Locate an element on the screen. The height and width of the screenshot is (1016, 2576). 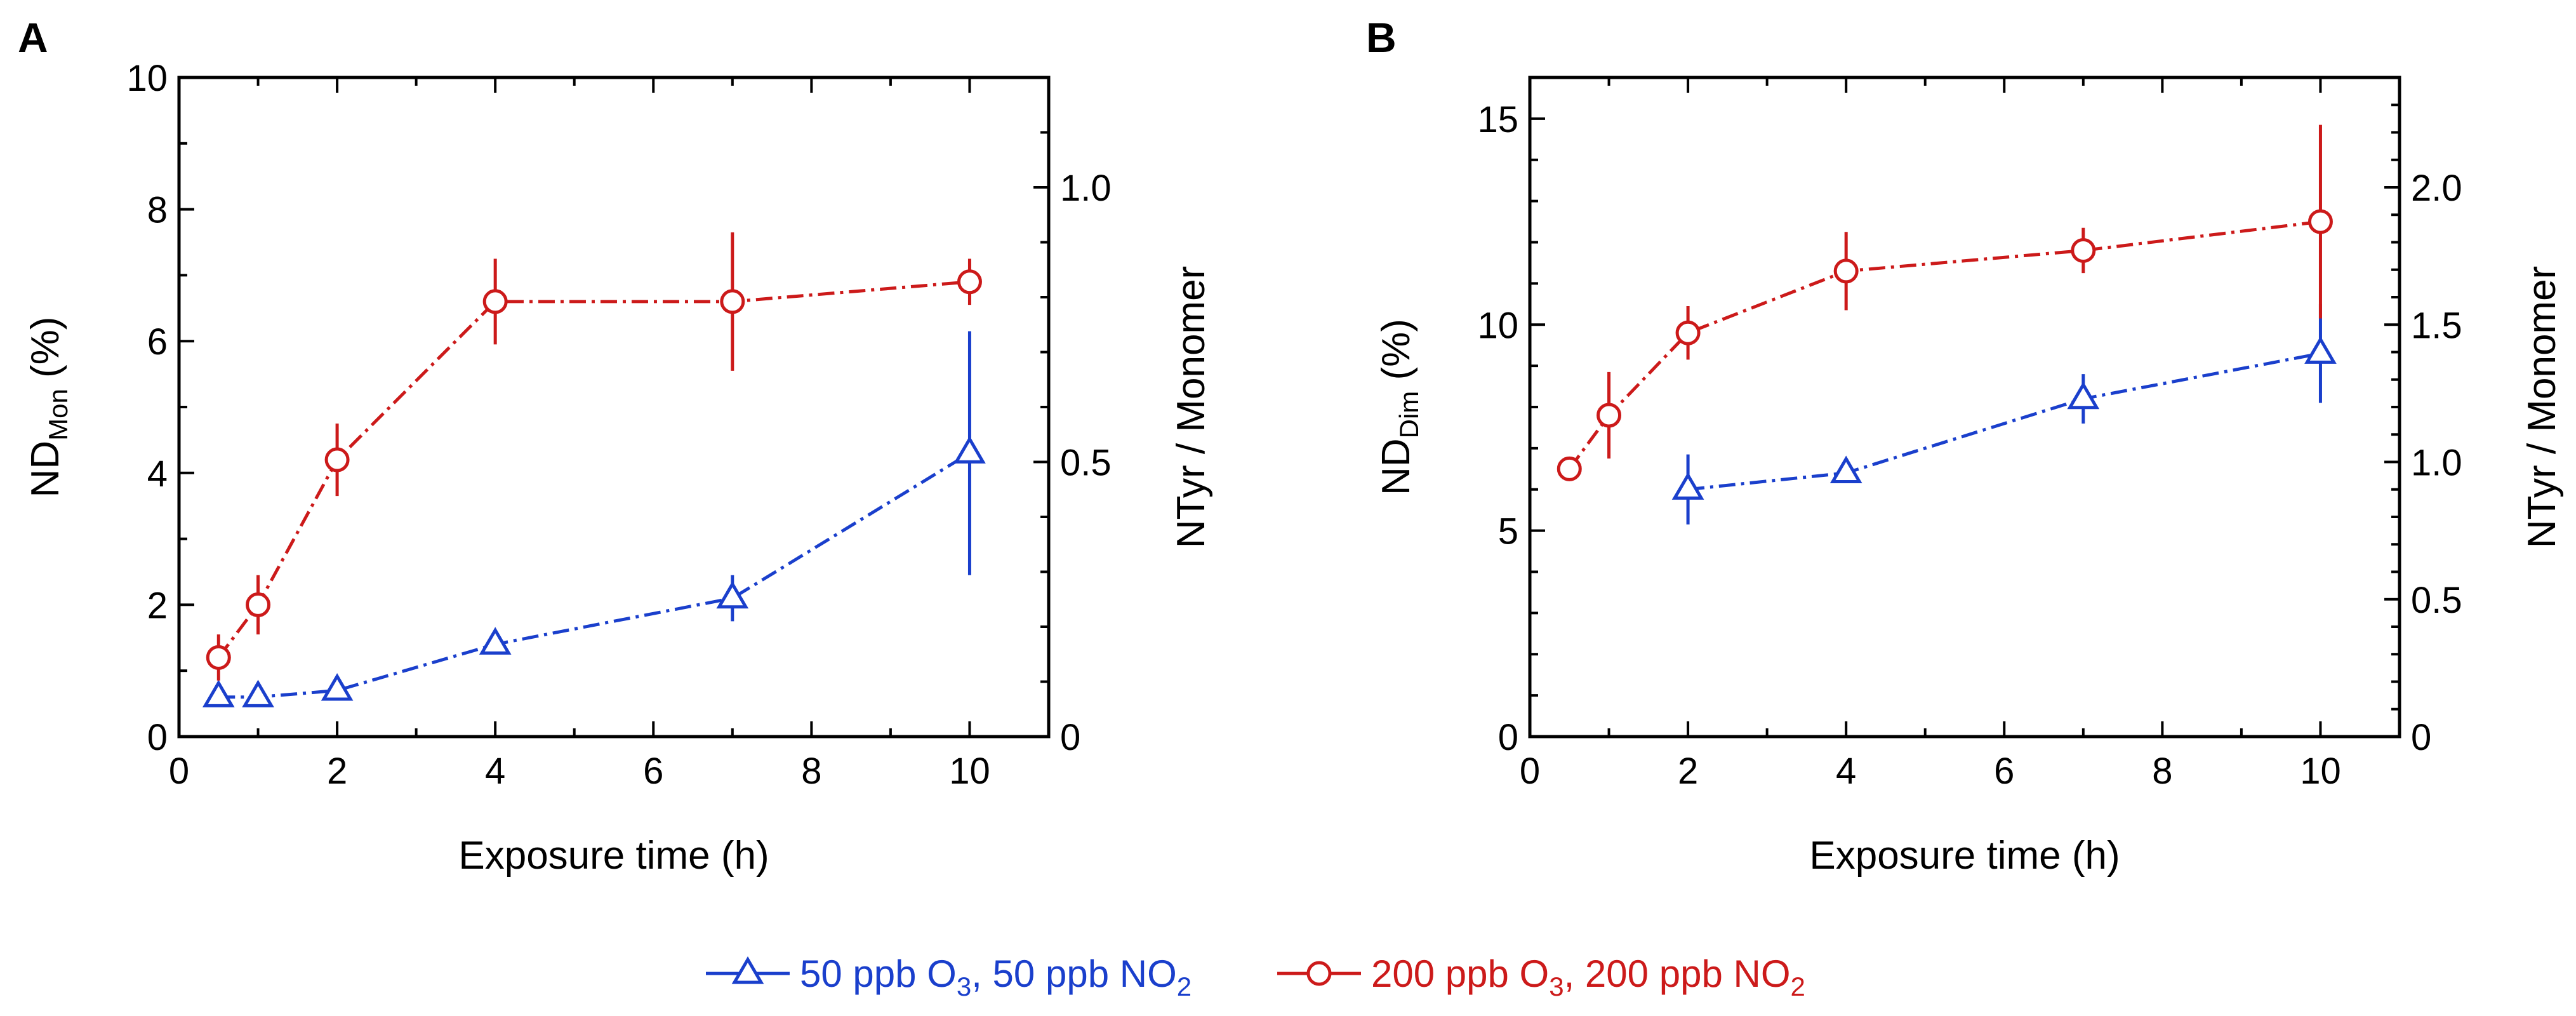
legend-marker-triangle is located at coordinates (747, 970).